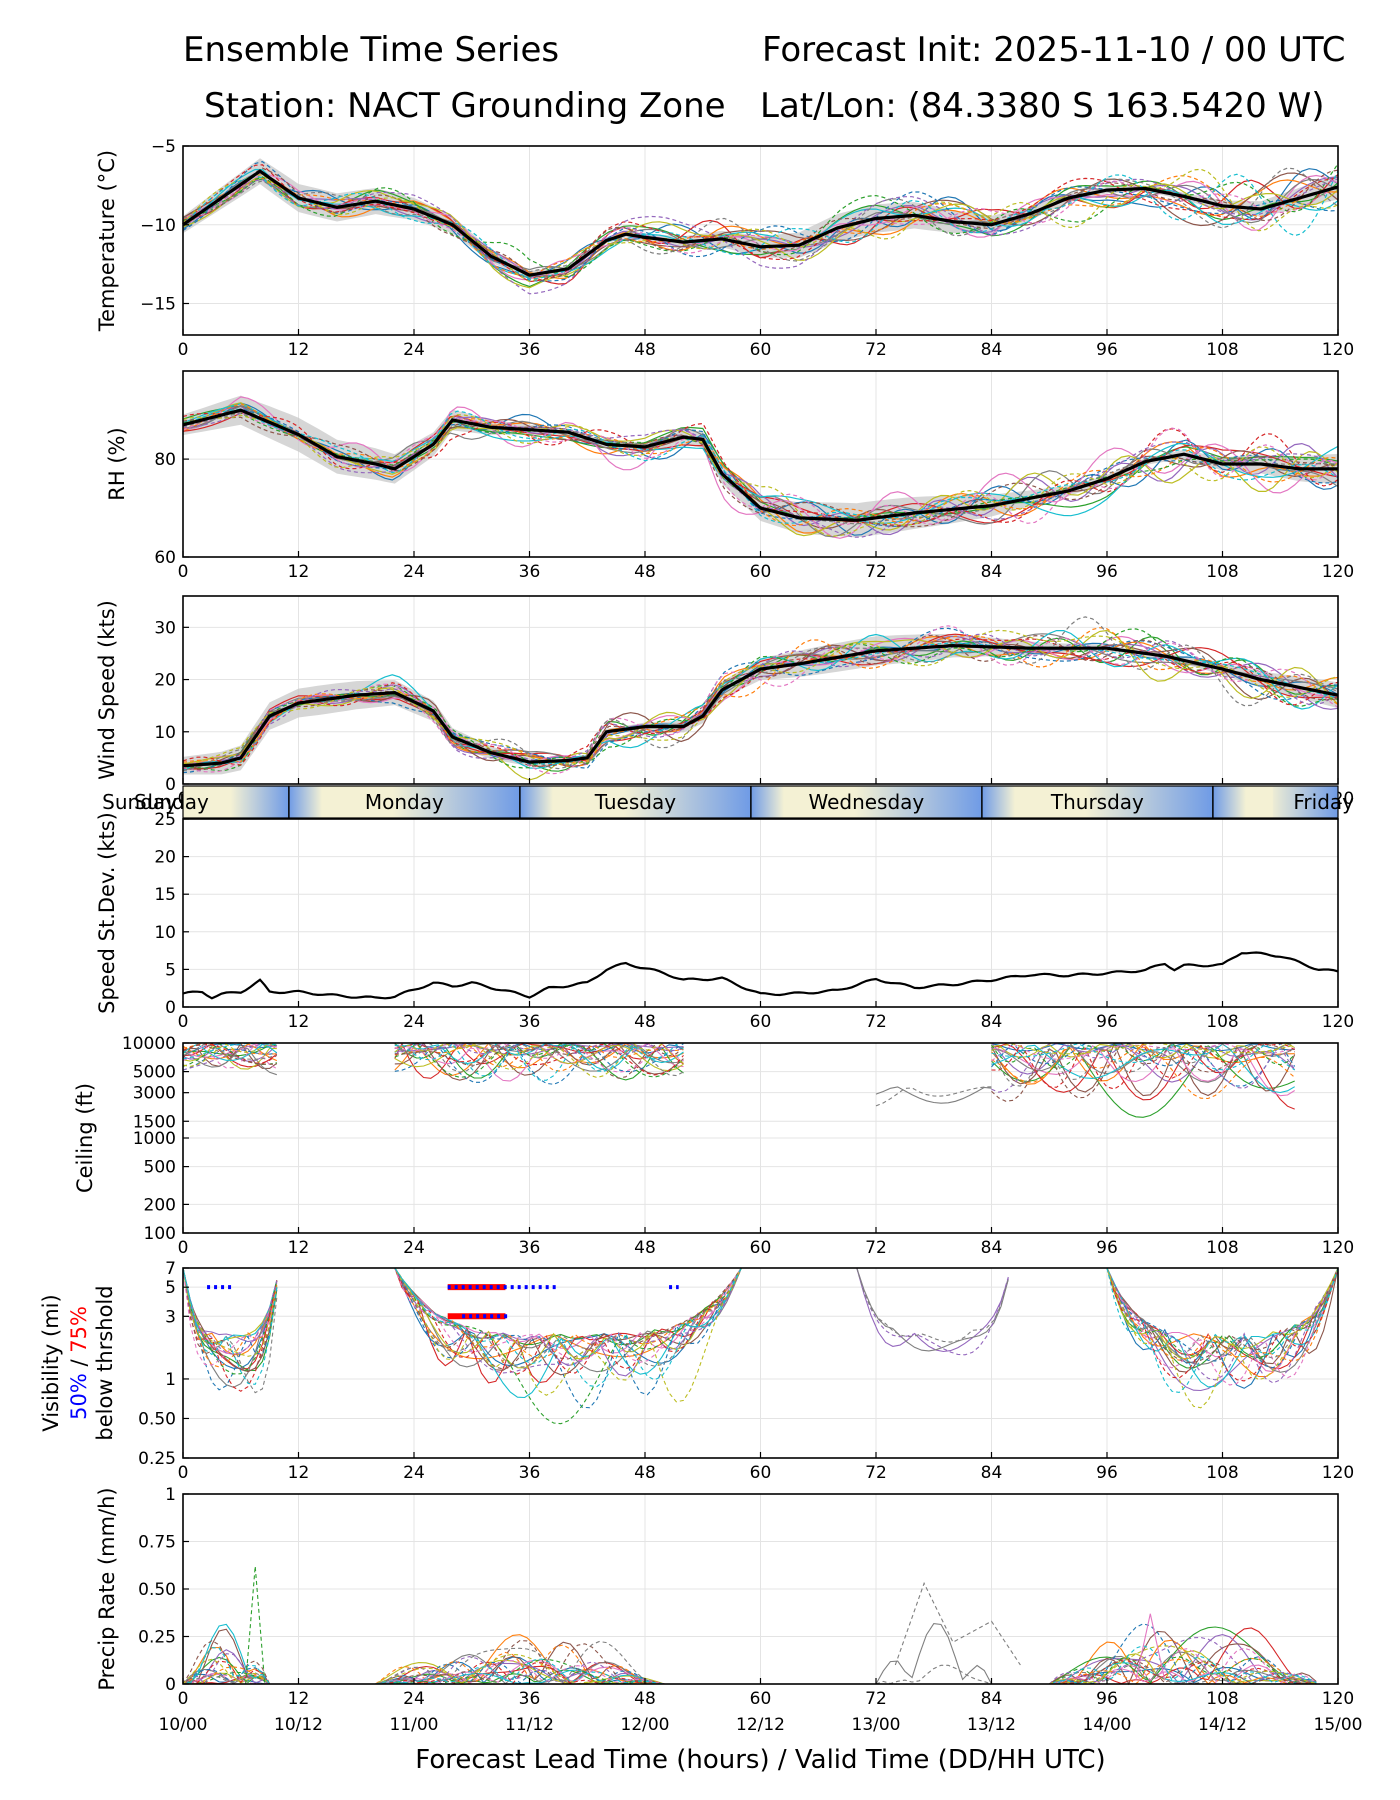  Describe the element at coordinates (160, 1168) in the screenshot. I see `y-tick-label: 500` at that location.